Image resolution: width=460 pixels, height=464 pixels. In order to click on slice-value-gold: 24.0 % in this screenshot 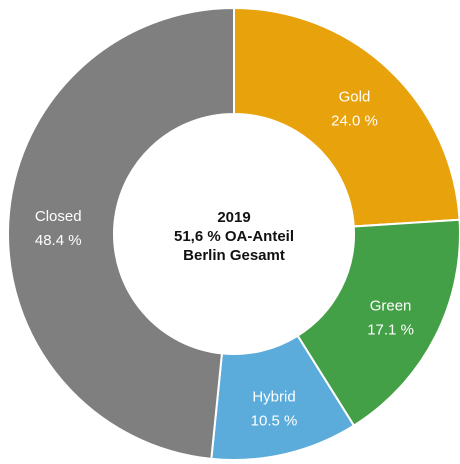, I will do `click(354, 121)`.